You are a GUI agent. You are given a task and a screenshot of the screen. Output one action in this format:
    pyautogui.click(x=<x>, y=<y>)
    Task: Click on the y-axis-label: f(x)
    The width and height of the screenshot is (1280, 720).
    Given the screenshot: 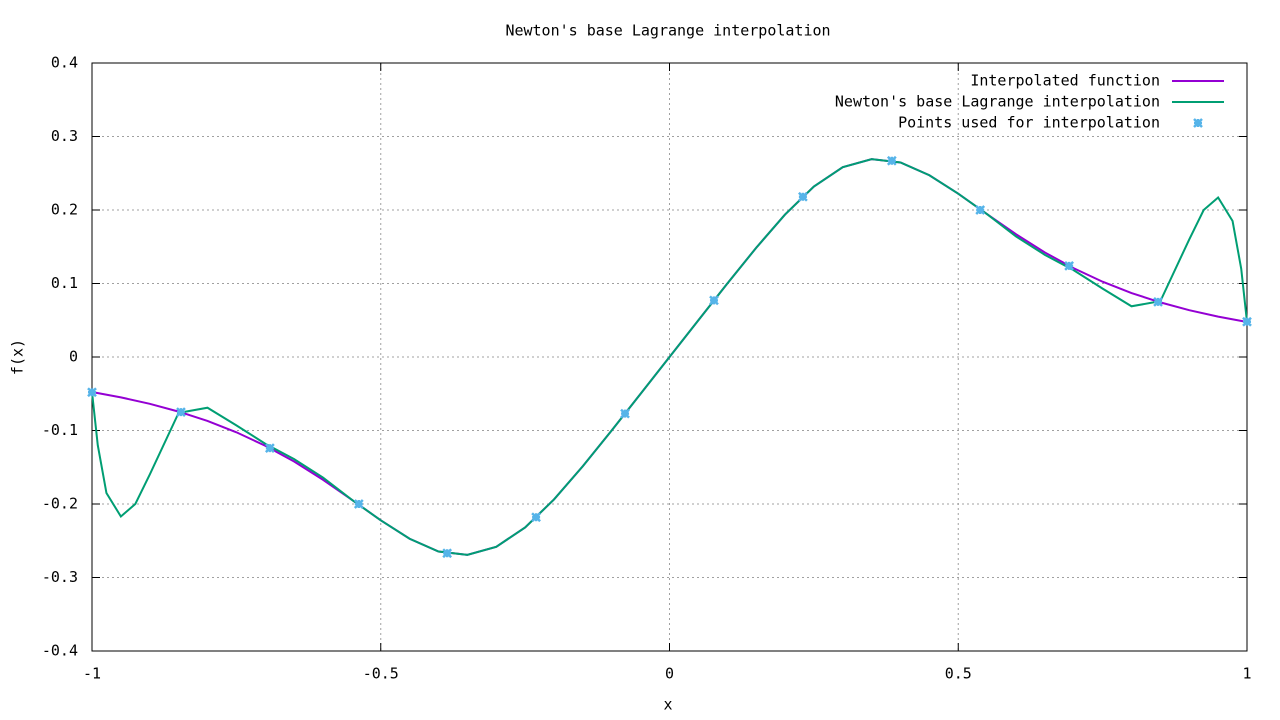 What is the action you would take?
    pyautogui.click(x=18, y=357)
    